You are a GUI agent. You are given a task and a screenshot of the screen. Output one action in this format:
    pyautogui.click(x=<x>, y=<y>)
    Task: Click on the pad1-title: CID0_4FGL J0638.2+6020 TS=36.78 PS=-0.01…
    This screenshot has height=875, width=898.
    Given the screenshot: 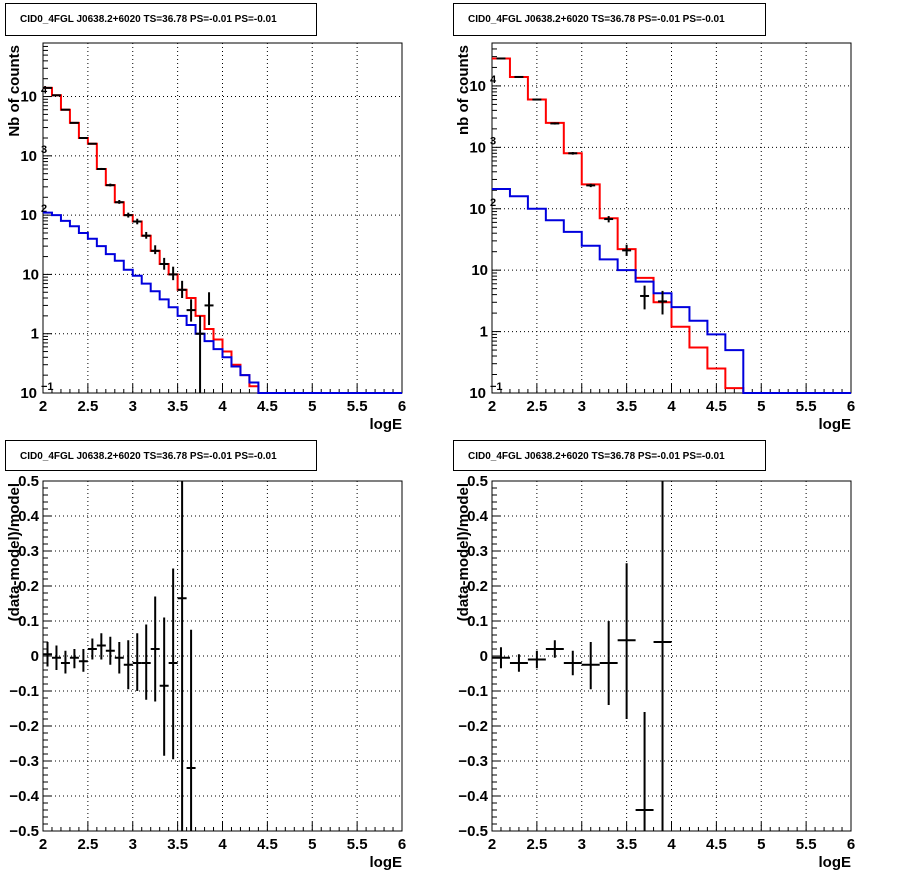 What is the action you would take?
    pyautogui.click(x=161, y=19)
    